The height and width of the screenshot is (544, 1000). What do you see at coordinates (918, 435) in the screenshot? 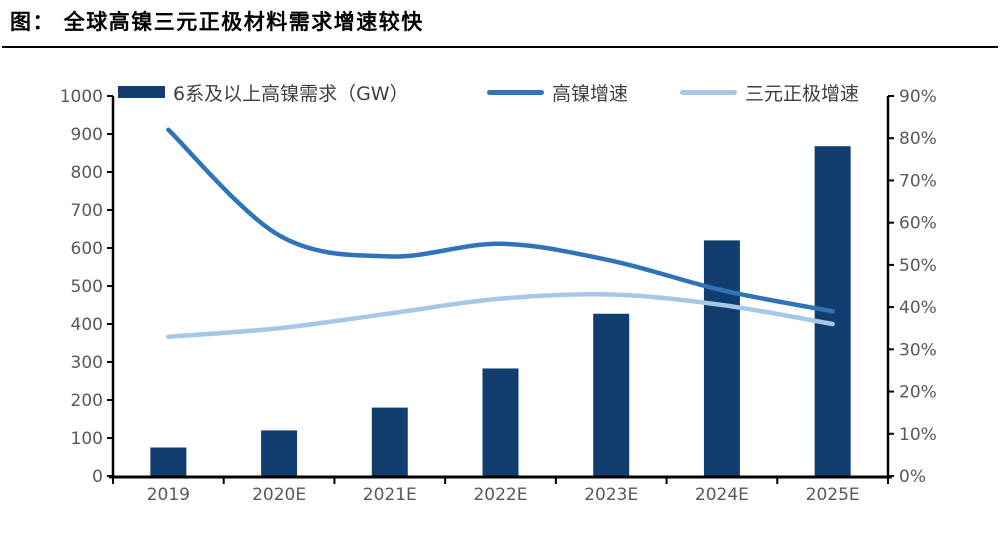
I see `right-axis-tick-label: 10%` at bounding box center [918, 435].